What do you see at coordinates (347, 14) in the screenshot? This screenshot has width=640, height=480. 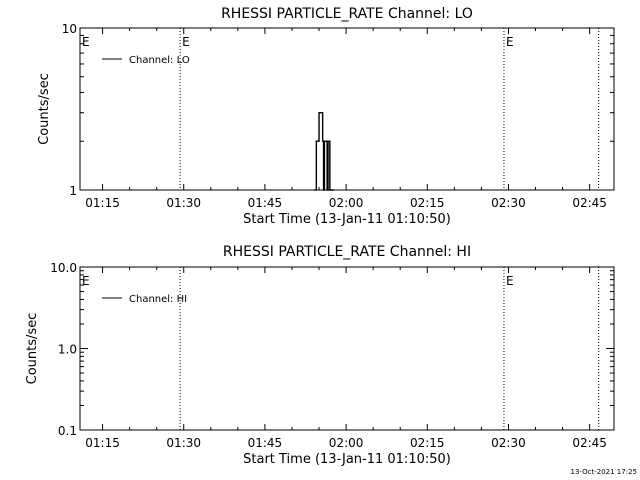 I see `chart-title: RHESSI PARTICLE_RATE Channel: LO` at bounding box center [347, 14].